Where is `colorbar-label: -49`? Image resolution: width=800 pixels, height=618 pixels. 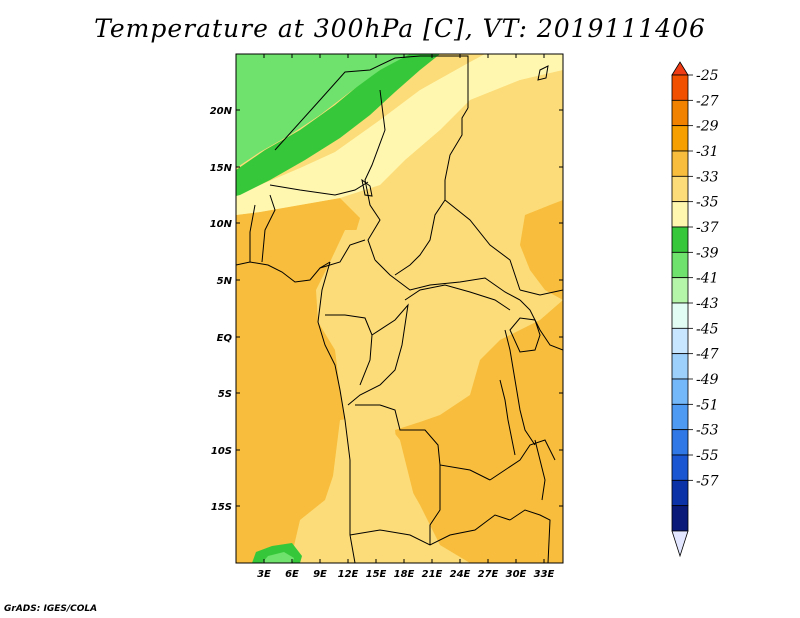 colorbar-label: -49 is located at coordinates (707, 380).